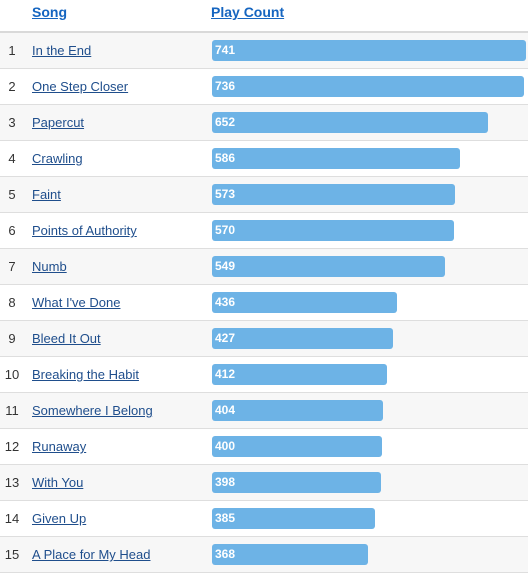  Describe the element at coordinates (91, 554) in the screenshot. I see `song-link: A Place for My Head` at that location.